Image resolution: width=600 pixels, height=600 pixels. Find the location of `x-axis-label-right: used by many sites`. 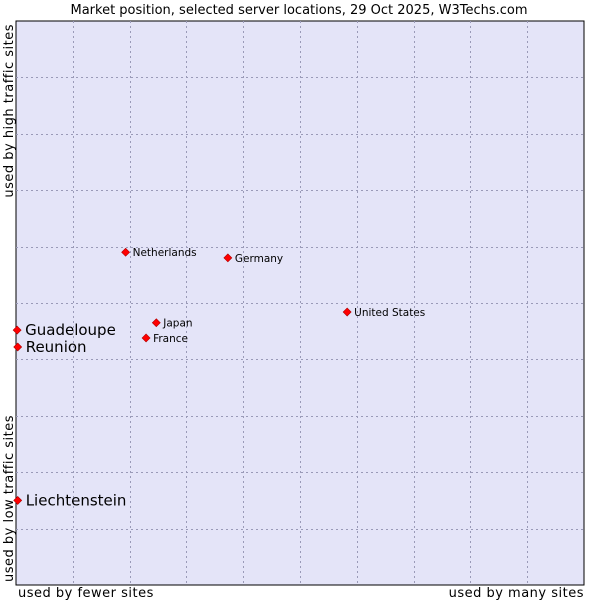

x-axis-label-right: used by many sites is located at coordinates (516, 593).